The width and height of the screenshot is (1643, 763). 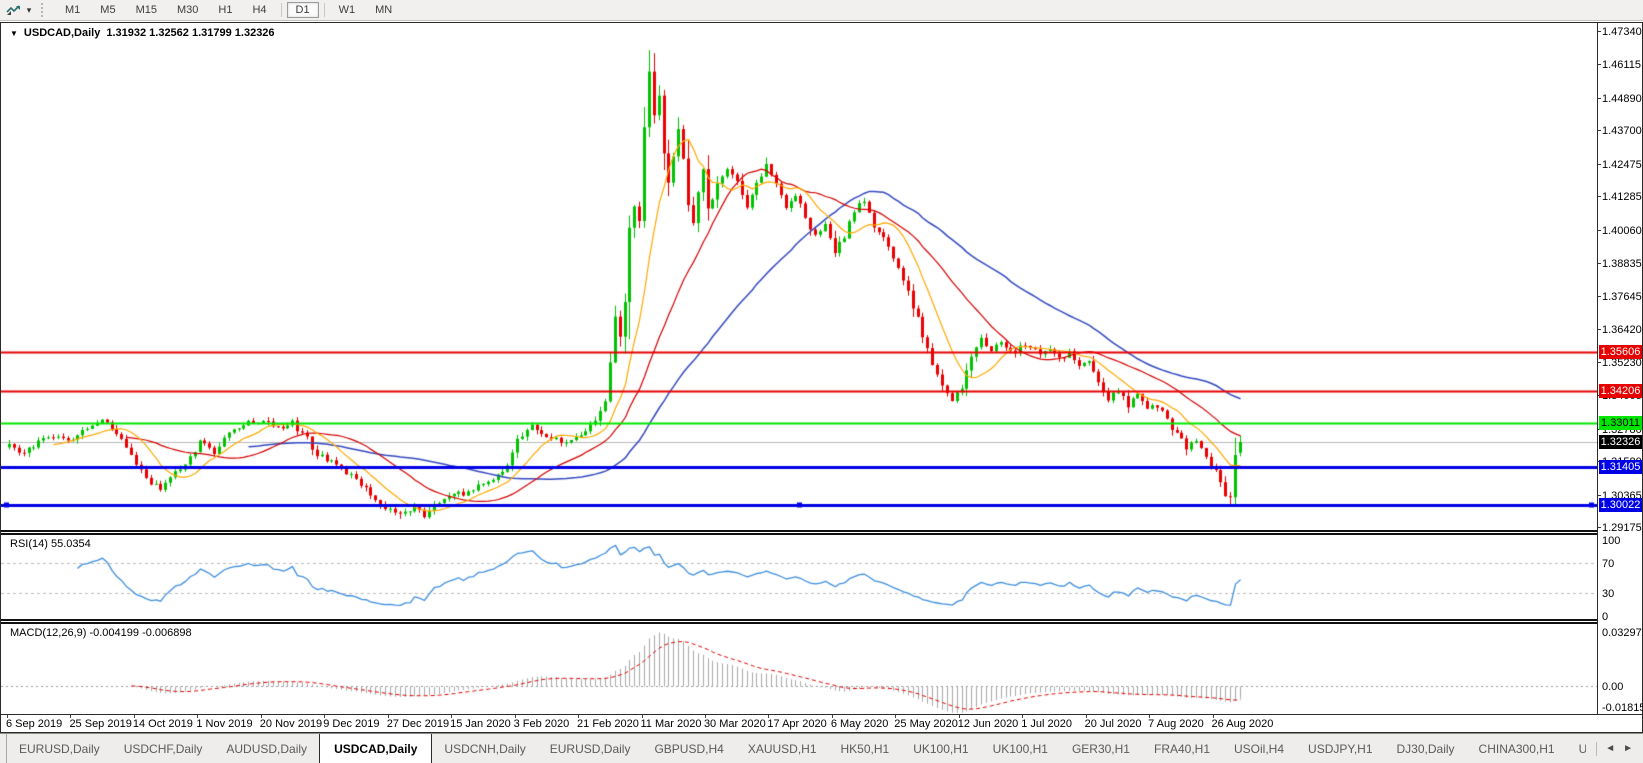 I want to click on rsi-axis-label: 70, so click(x=1608, y=563).